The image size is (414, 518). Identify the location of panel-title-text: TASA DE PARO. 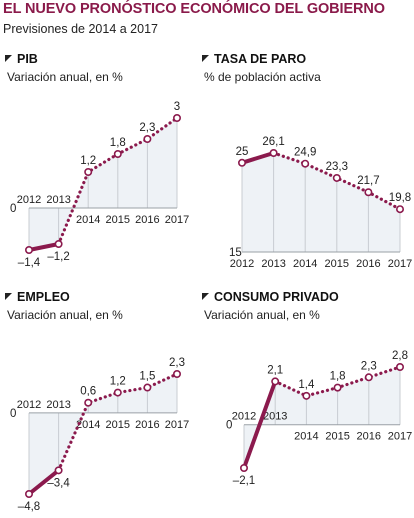
(260, 59).